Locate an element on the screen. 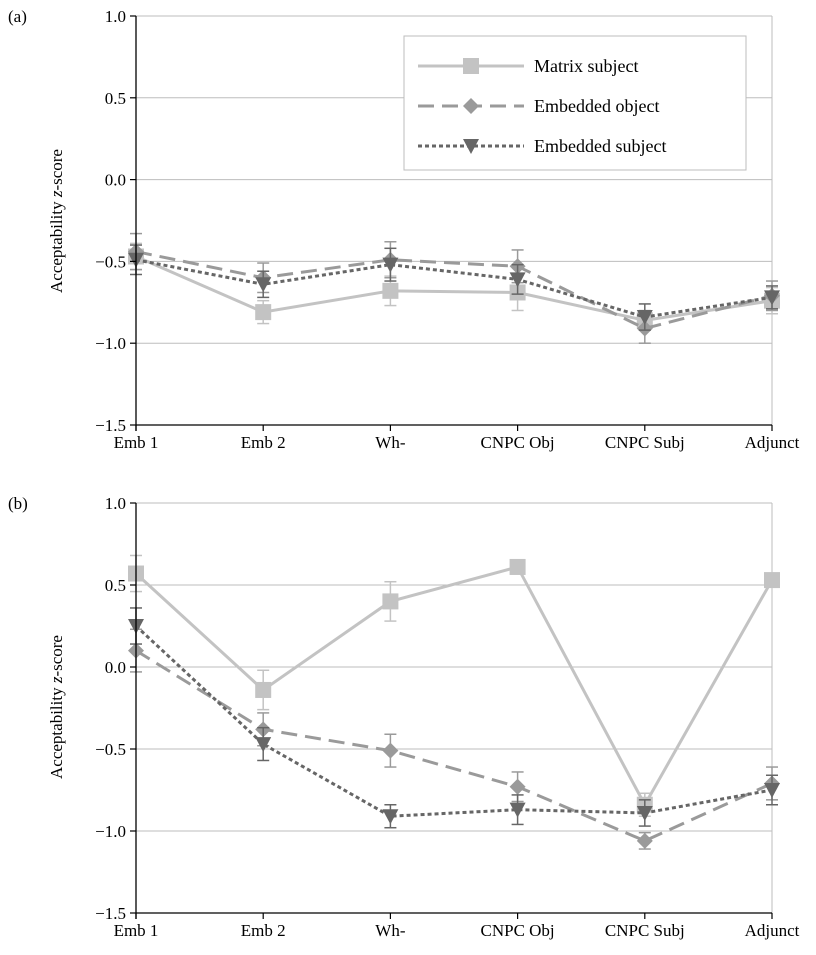 The height and width of the screenshot is (955, 816). legend-label-embedded-object: Embedded object is located at coordinates (596, 106).